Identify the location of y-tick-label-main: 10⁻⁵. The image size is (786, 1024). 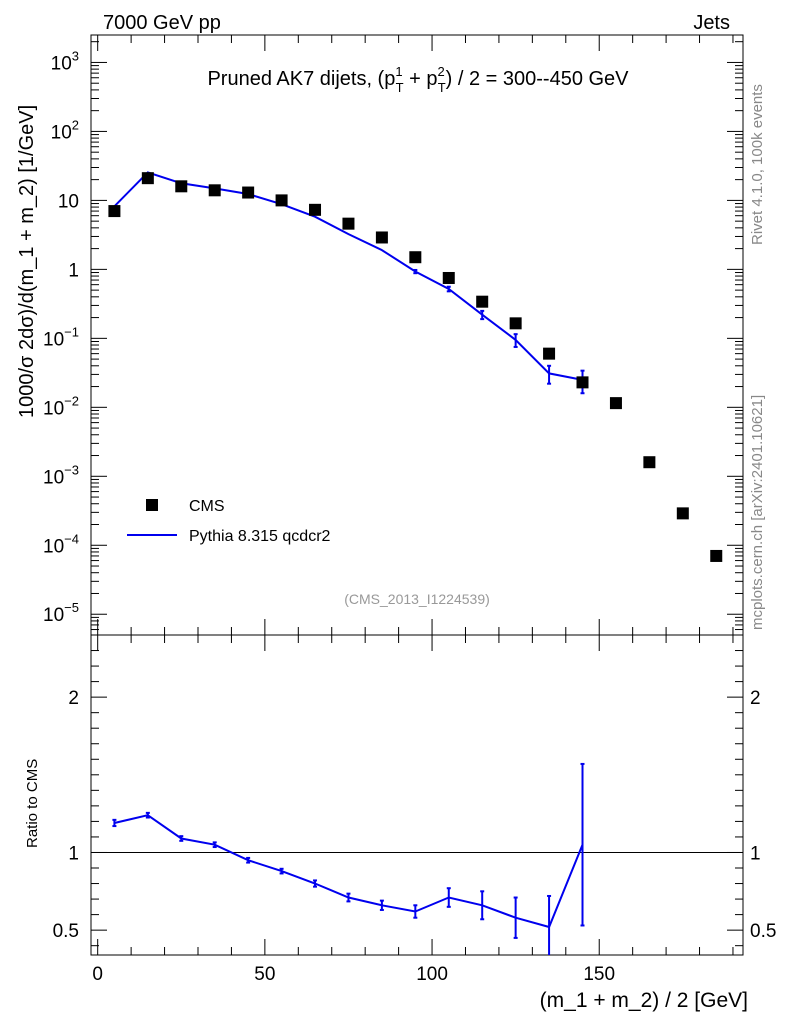
(61, 613).